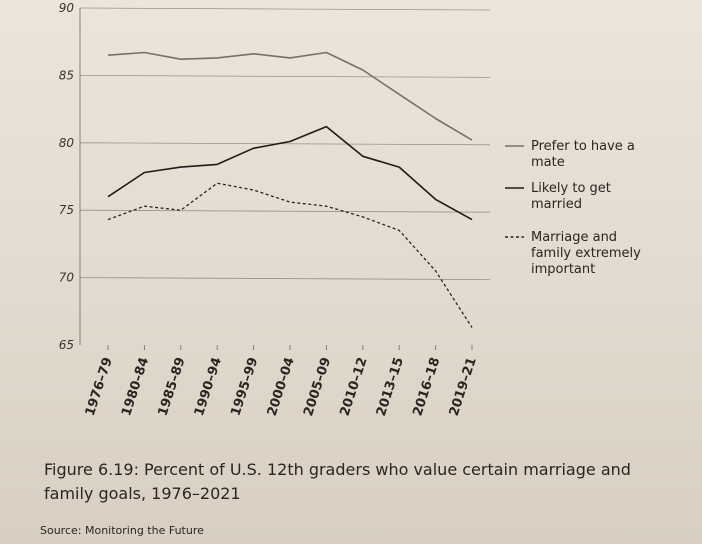 This screenshot has height=544, width=702. Describe the element at coordinates (390, 387) in the screenshot. I see `x-tick-label: 2013–15` at that location.